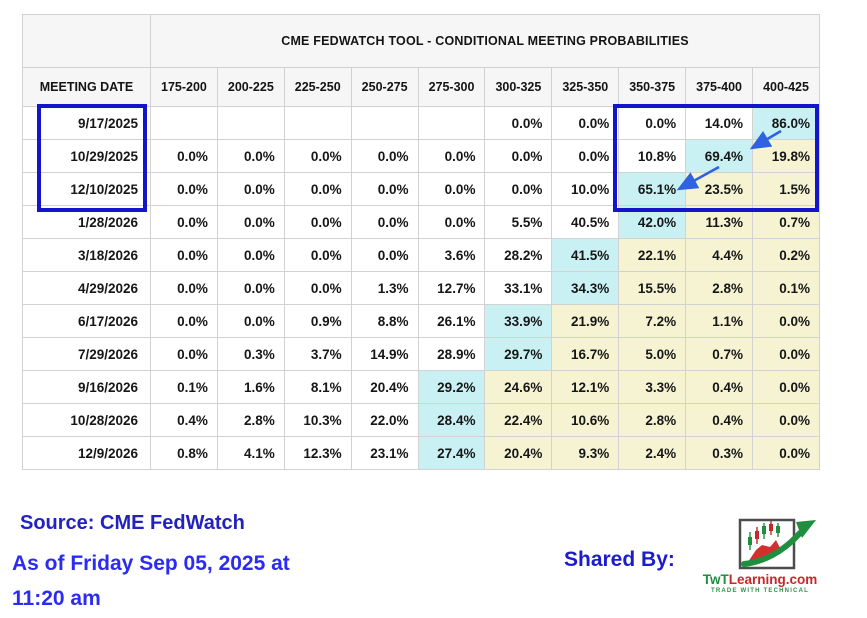  What do you see at coordinates (317, 87) in the screenshot?
I see `rate-range-header: 225-250` at bounding box center [317, 87].